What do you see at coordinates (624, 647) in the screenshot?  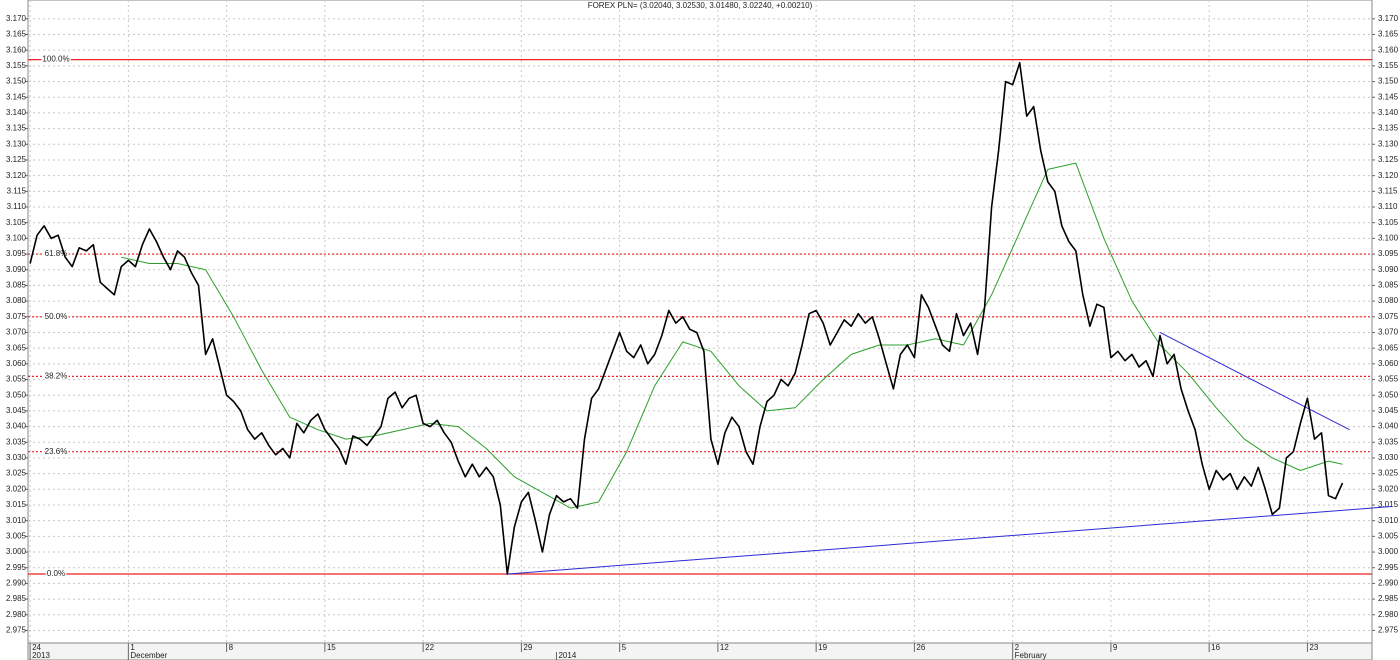 I see `x-tick-label: 5` at bounding box center [624, 647].